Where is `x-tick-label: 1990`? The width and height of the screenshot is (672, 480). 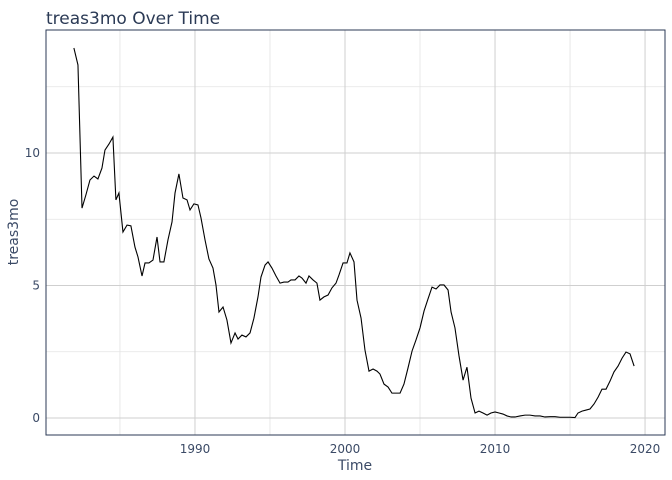
x-tick-label: 1990 is located at coordinates (195, 449).